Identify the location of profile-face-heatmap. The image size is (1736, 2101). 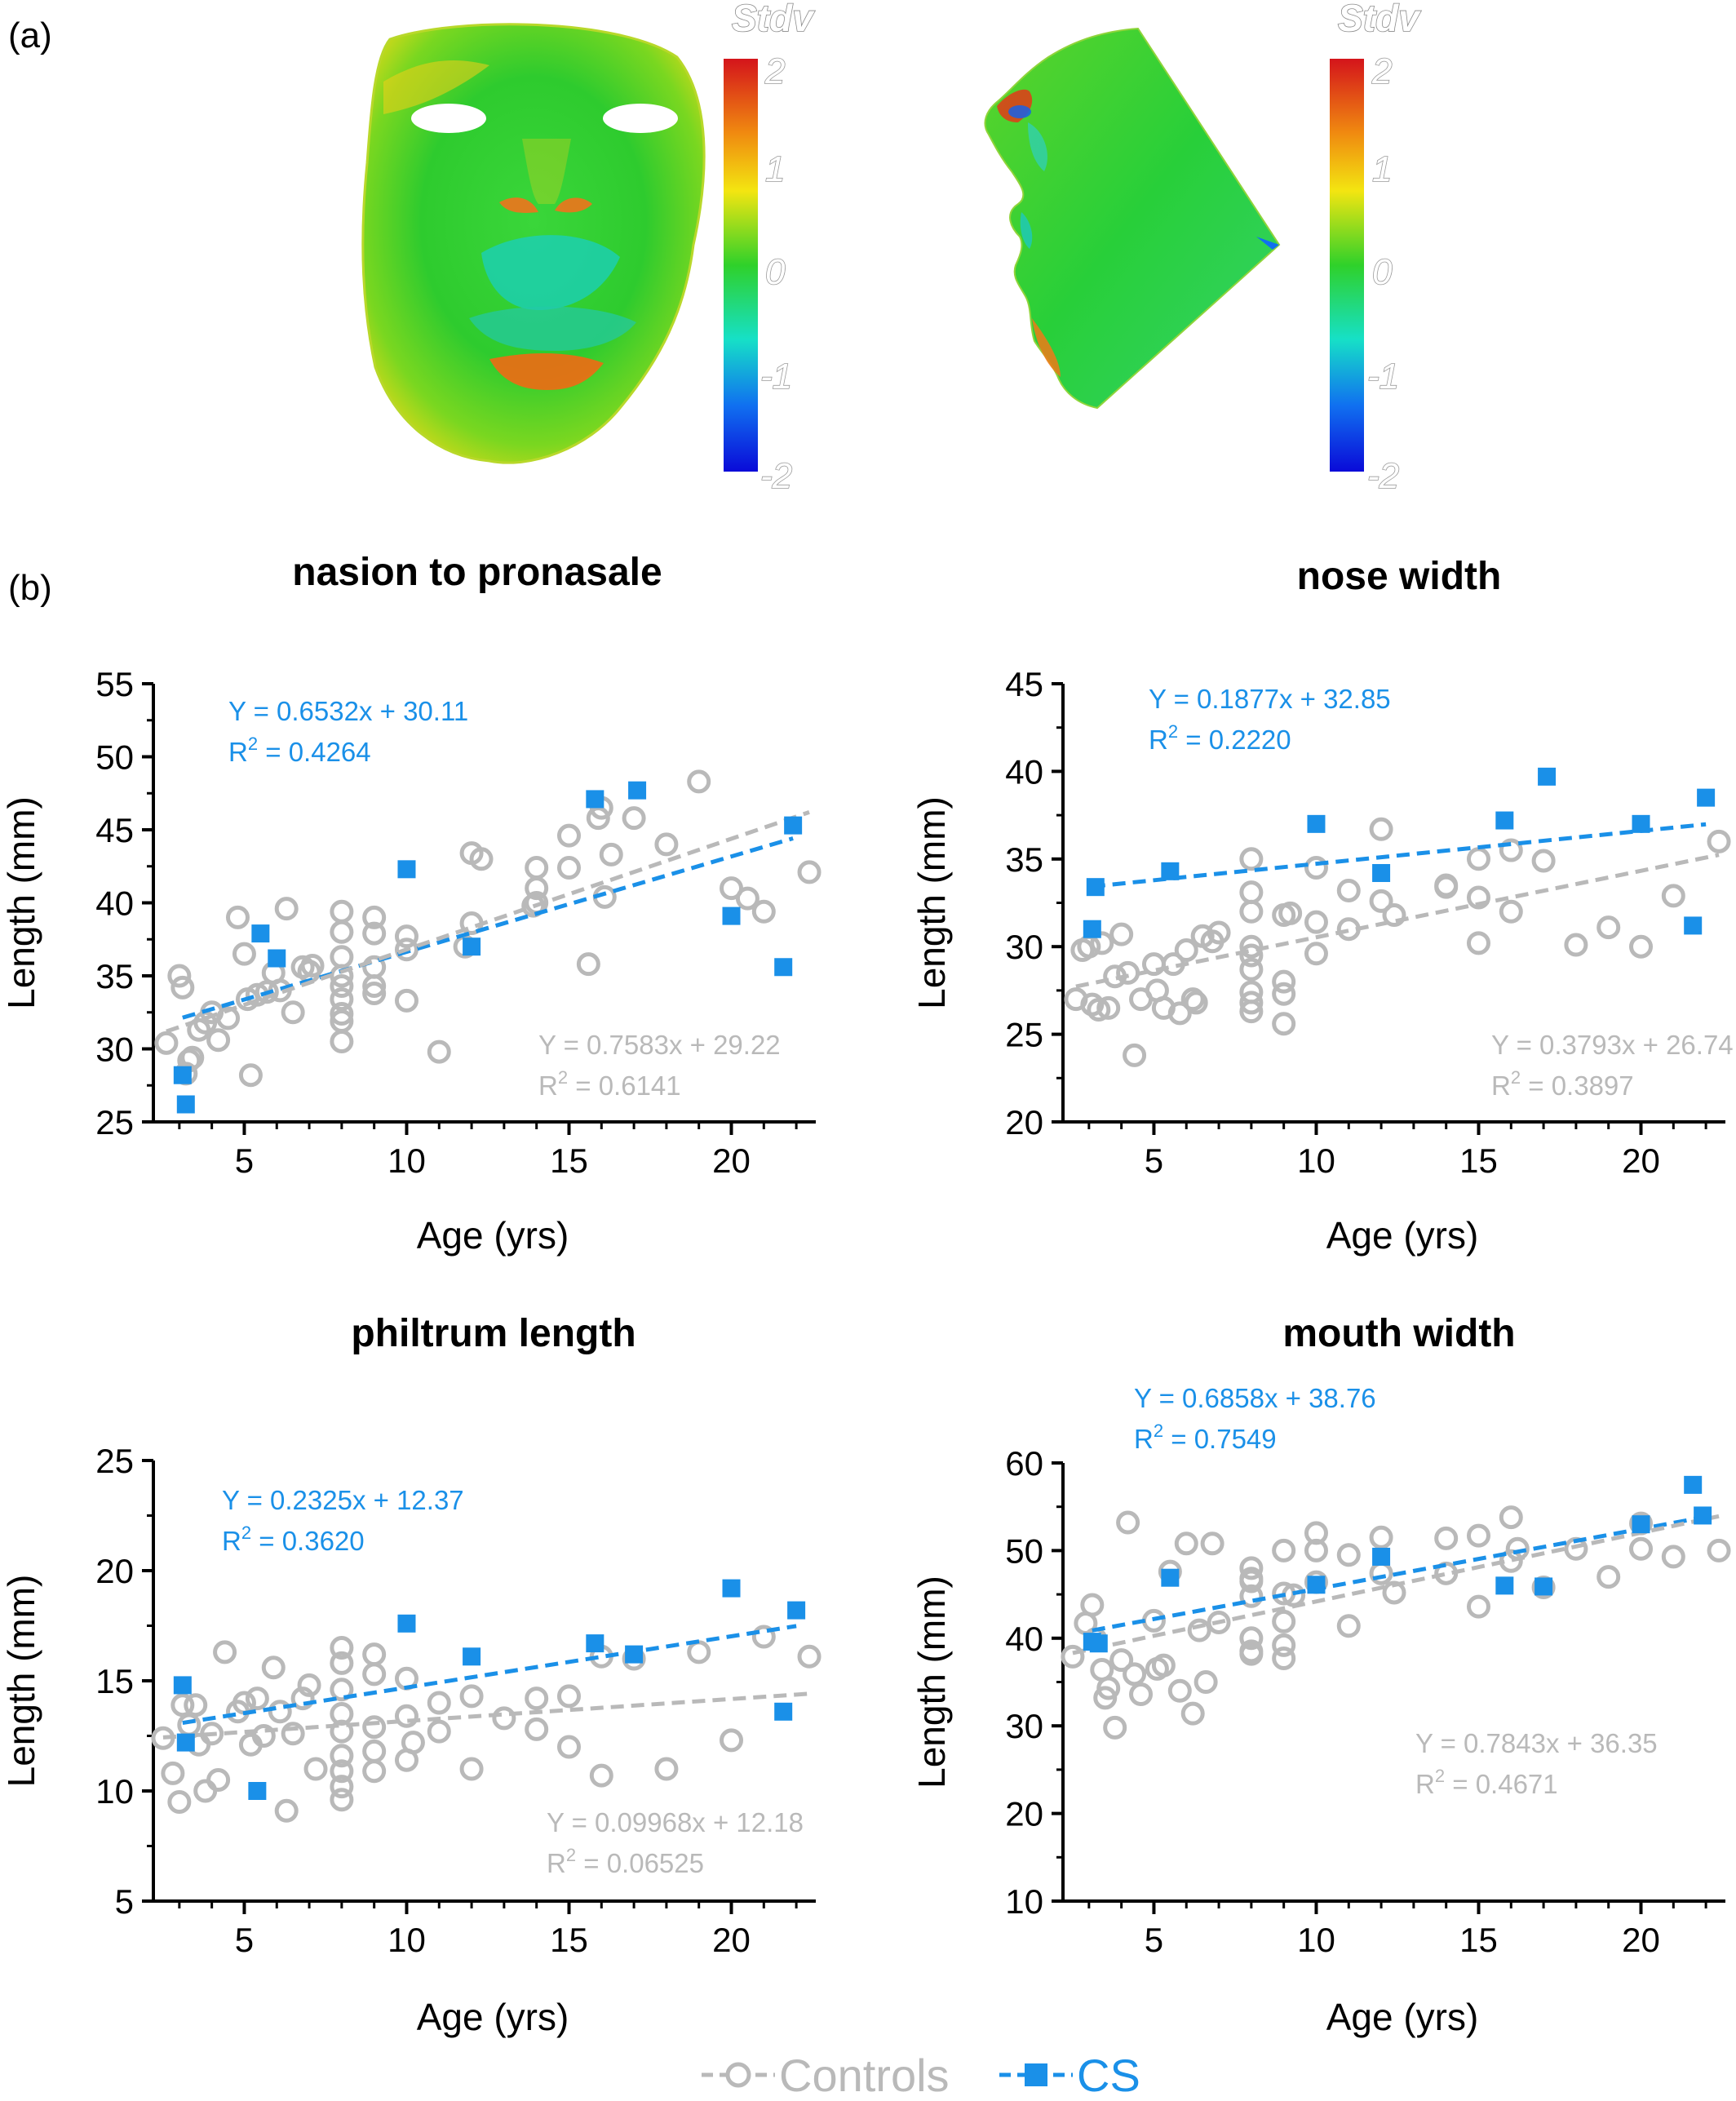
(1132, 218).